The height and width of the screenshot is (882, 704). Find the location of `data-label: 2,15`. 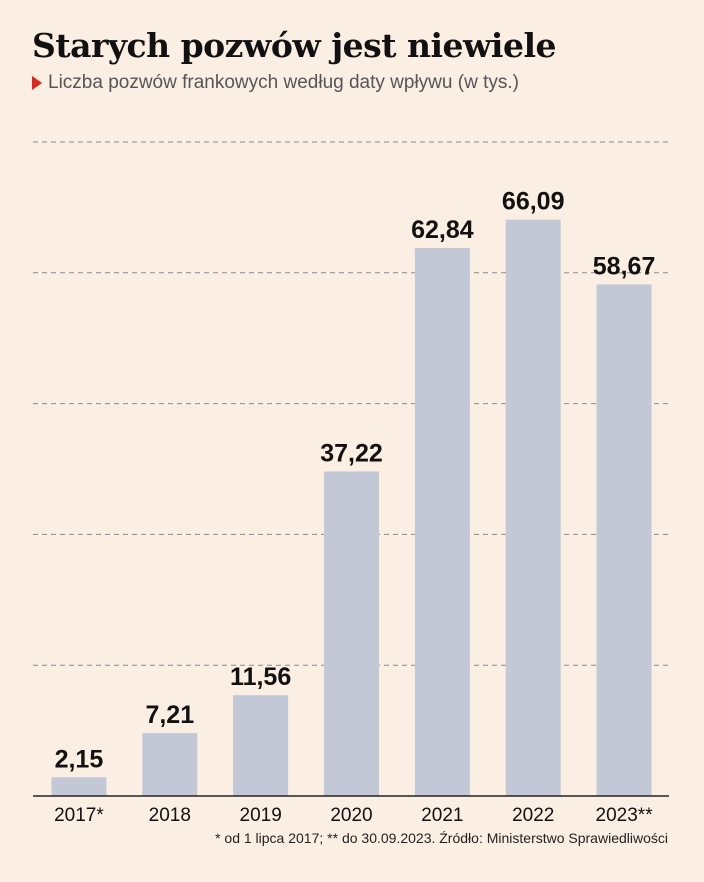

data-label: 2,15 is located at coordinates (79, 759).